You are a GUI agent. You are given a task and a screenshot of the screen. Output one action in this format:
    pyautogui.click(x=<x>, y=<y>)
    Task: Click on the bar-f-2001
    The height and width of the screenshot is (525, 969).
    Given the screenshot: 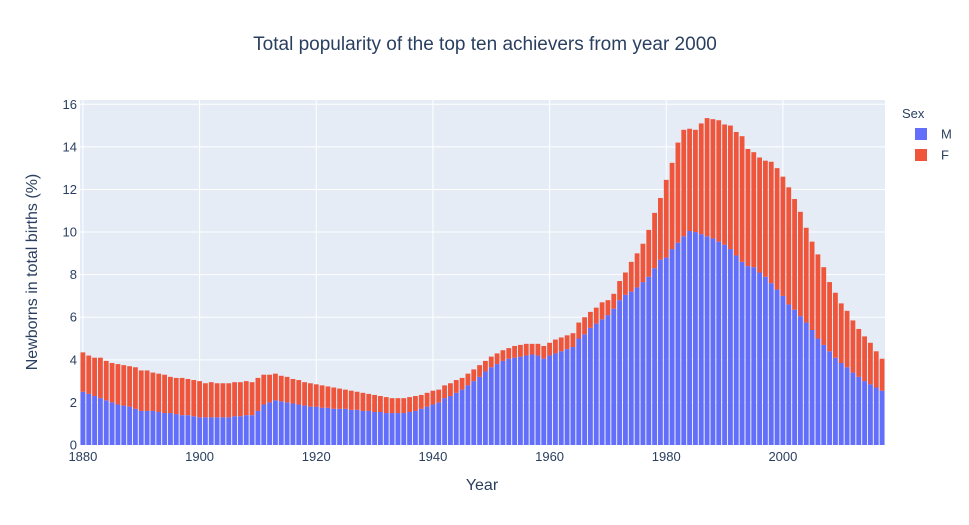 What is the action you would take?
    pyautogui.click(x=789, y=246)
    